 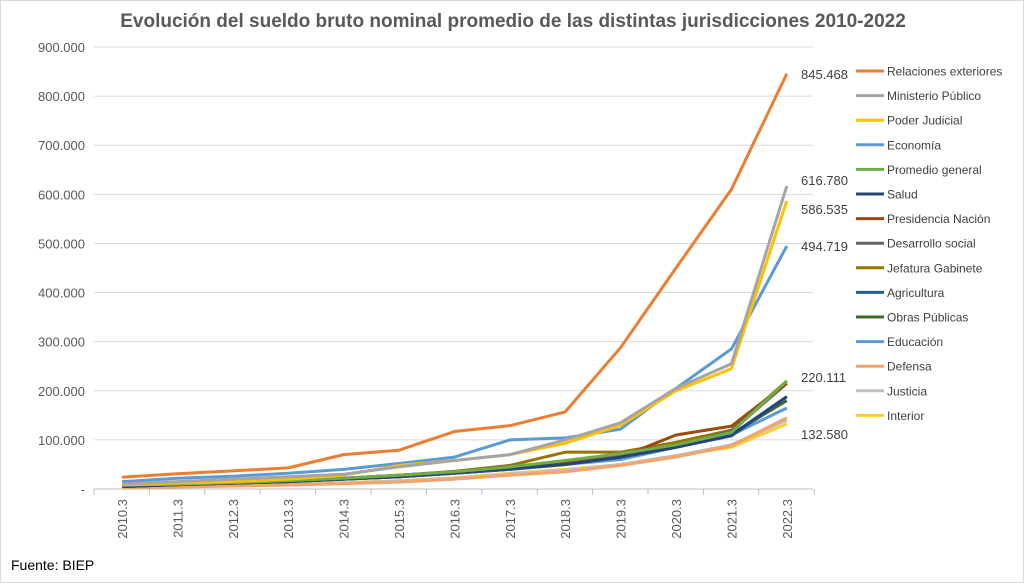 What do you see at coordinates (824, 180) in the screenshot?
I see `data-label: 616.780` at bounding box center [824, 180].